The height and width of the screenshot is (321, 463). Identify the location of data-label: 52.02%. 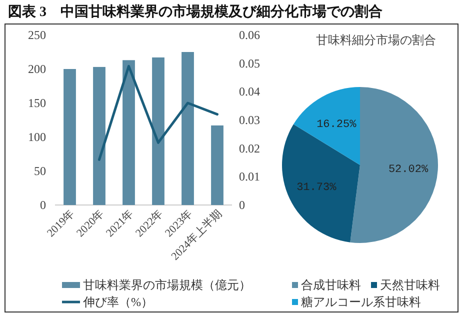
(408, 170).